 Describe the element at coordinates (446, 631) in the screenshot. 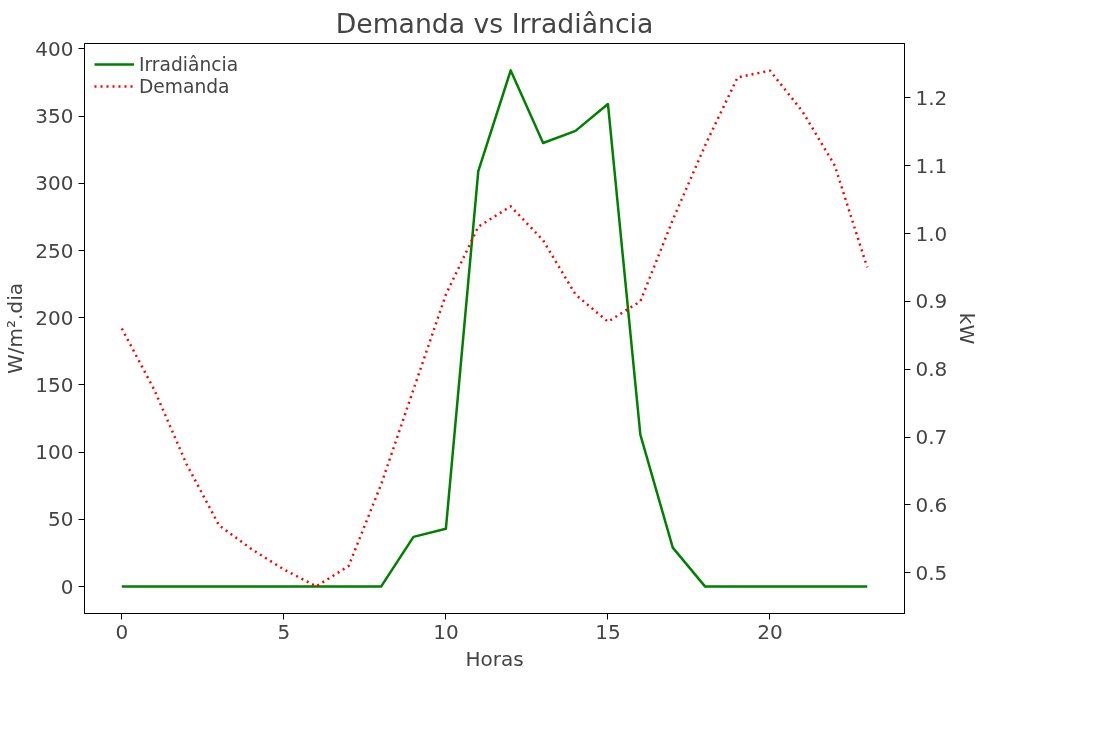

I see `x-tick-label: 10` at that location.